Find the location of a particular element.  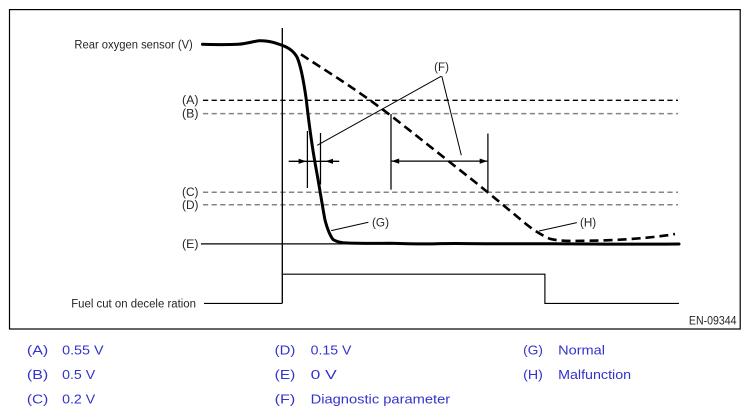

svg-text: 0 V is located at coordinates (324, 374).